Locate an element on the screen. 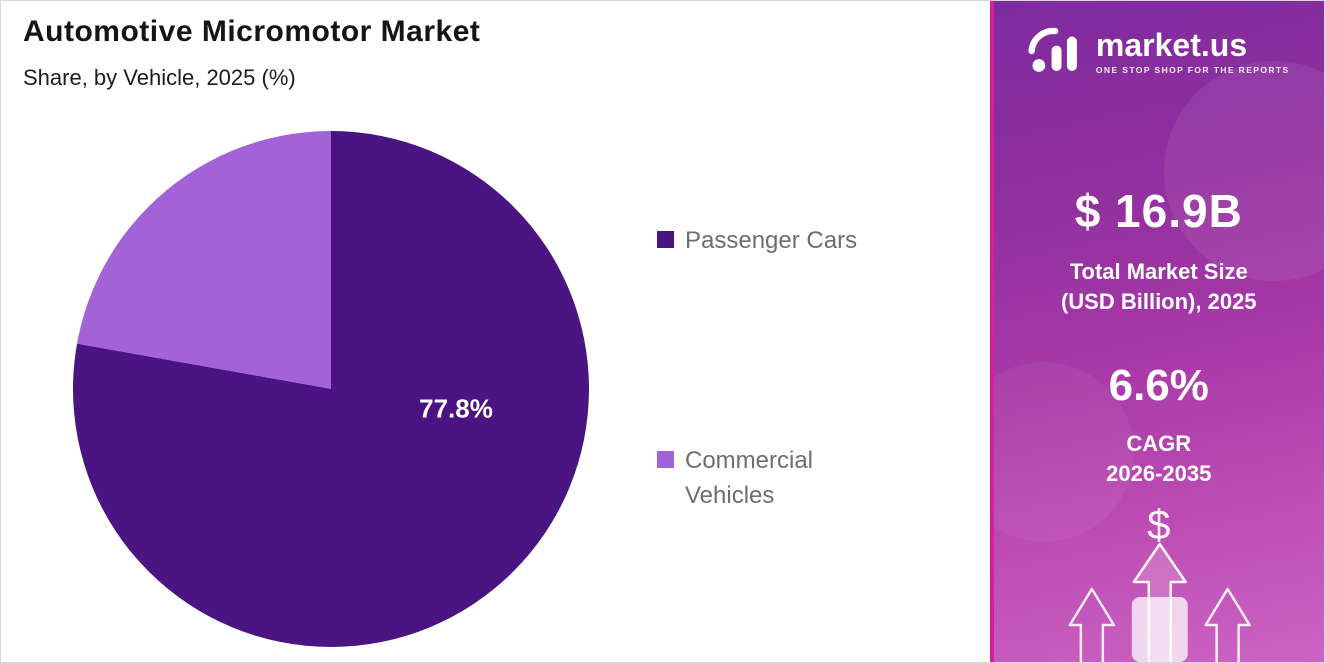 The height and width of the screenshot is (663, 1325). total-market-size-label: Total Market Size (USD Billion), 2025 is located at coordinates (1159, 287).